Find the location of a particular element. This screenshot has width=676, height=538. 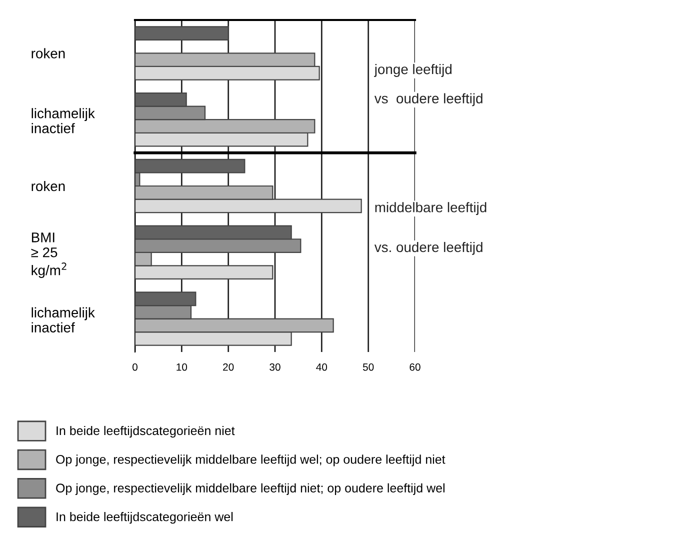

annotation: vs oudere leeftijd is located at coordinates (428, 99).